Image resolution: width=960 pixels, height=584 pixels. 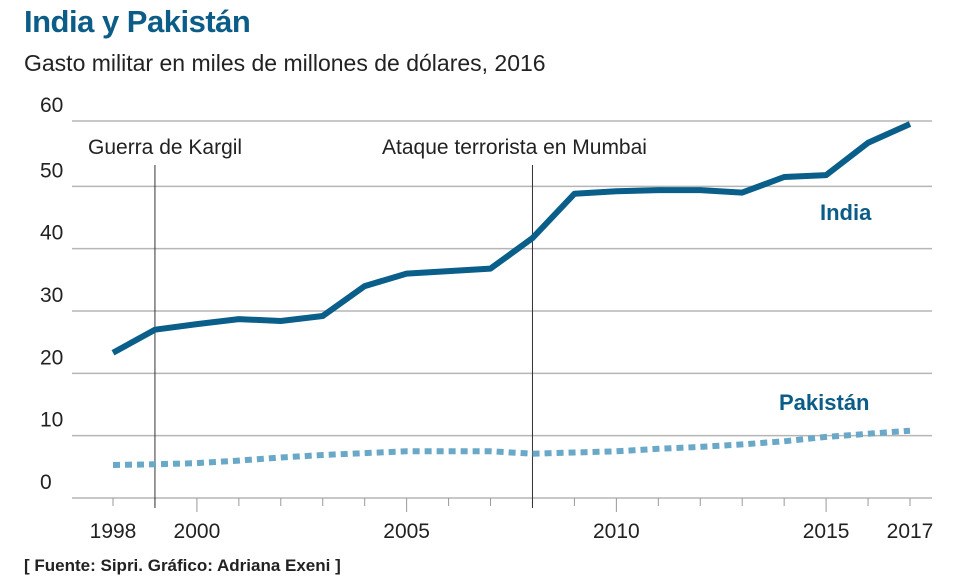 I want to click on x-tick-label: 1998, so click(x=113, y=531).